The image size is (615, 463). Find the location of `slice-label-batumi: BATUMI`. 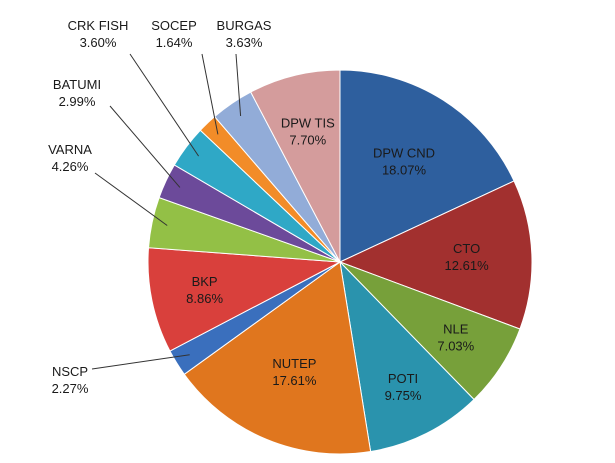

slice-label-batumi: BATUMI is located at coordinates (77, 84).